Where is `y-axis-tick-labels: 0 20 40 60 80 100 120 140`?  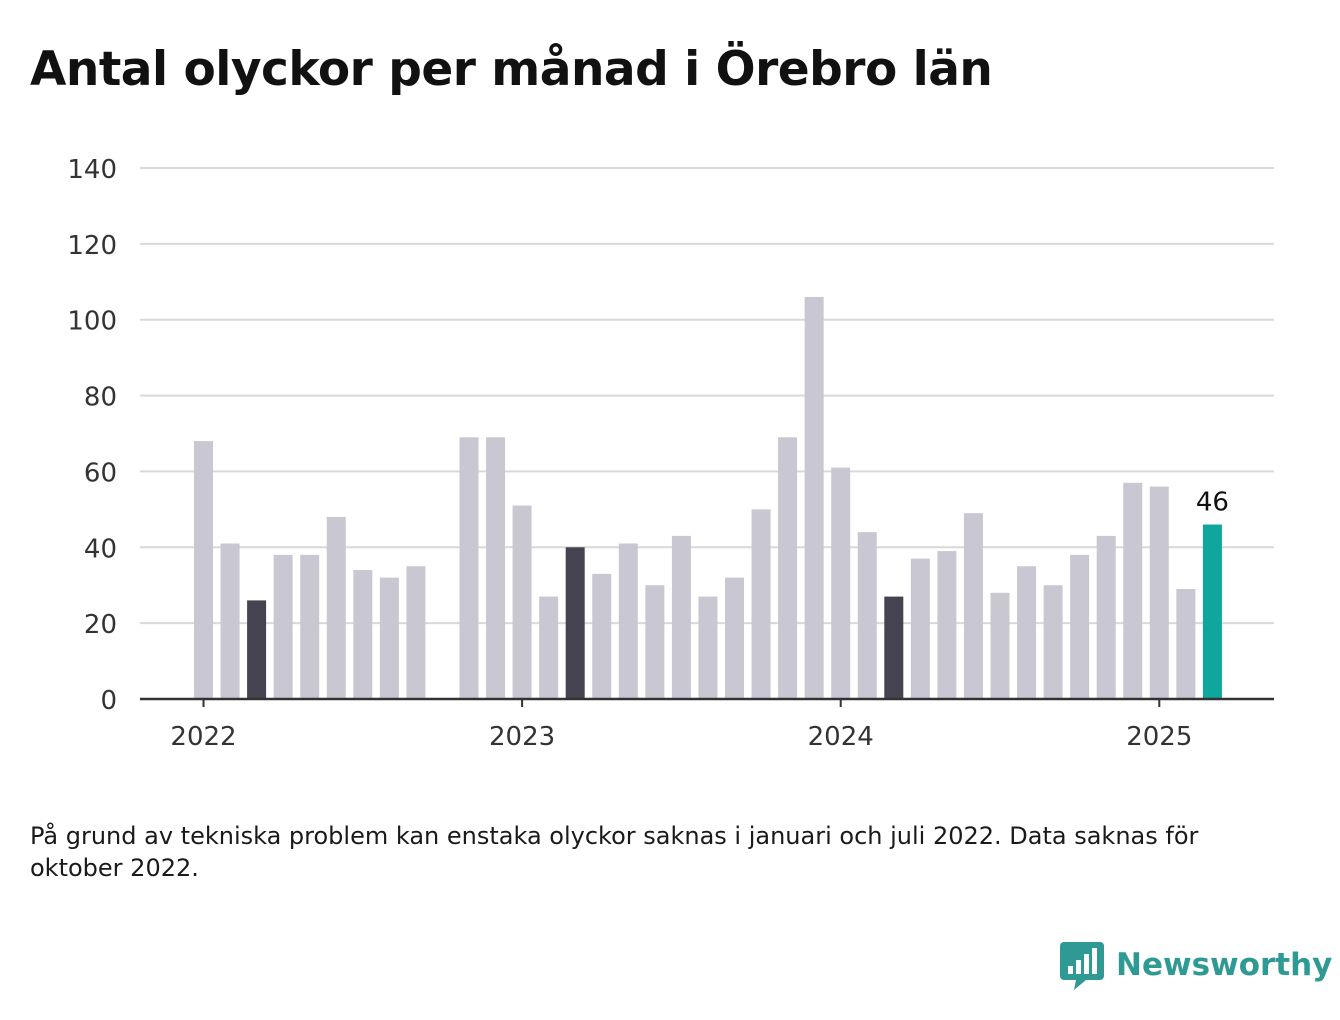
y-axis-tick-labels: 0 20 40 60 80 100 120 140 is located at coordinates (92, 435).